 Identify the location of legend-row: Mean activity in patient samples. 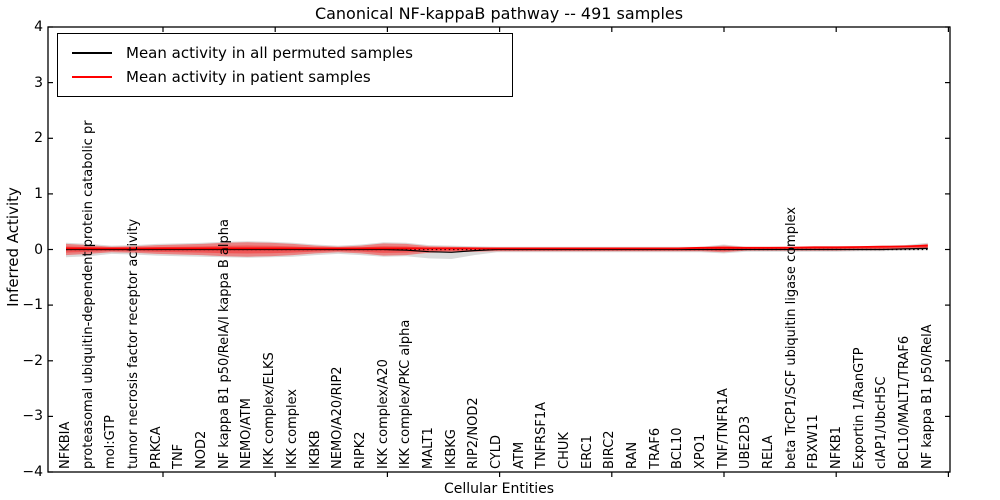
(285, 77).